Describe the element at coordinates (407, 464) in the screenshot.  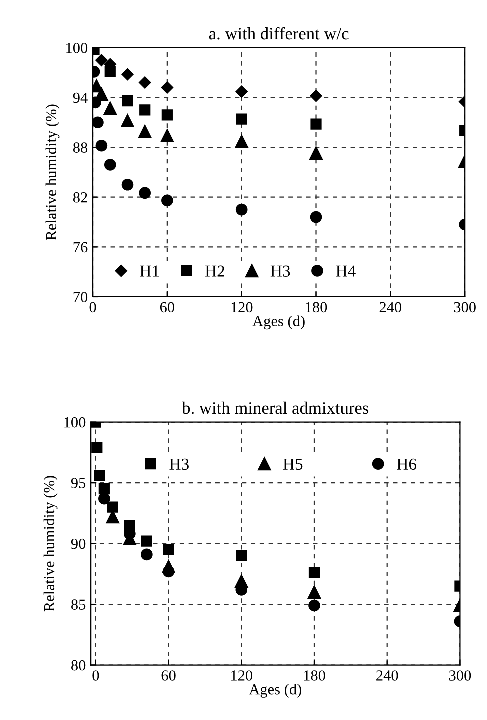
I see `legend-label: H6` at that location.